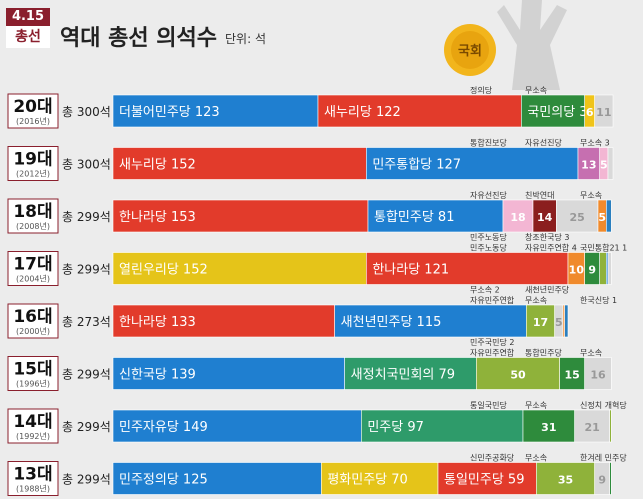 The height and width of the screenshot is (499, 643). What do you see at coordinates (157, 322) in the screenshot?
I see `segment-label: 한나라당 133` at bounding box center [157, 322].